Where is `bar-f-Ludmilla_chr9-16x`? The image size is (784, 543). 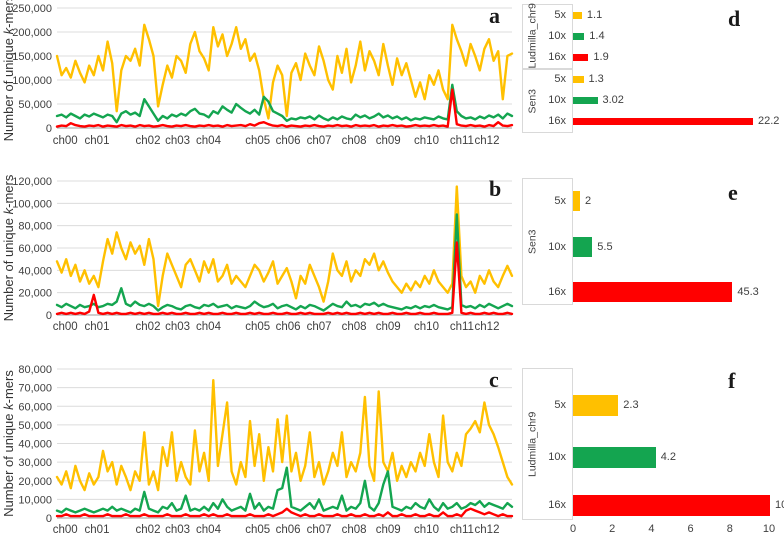
bar-f-Ludmilla_chr9-16x is located at coordinates (671, 505).